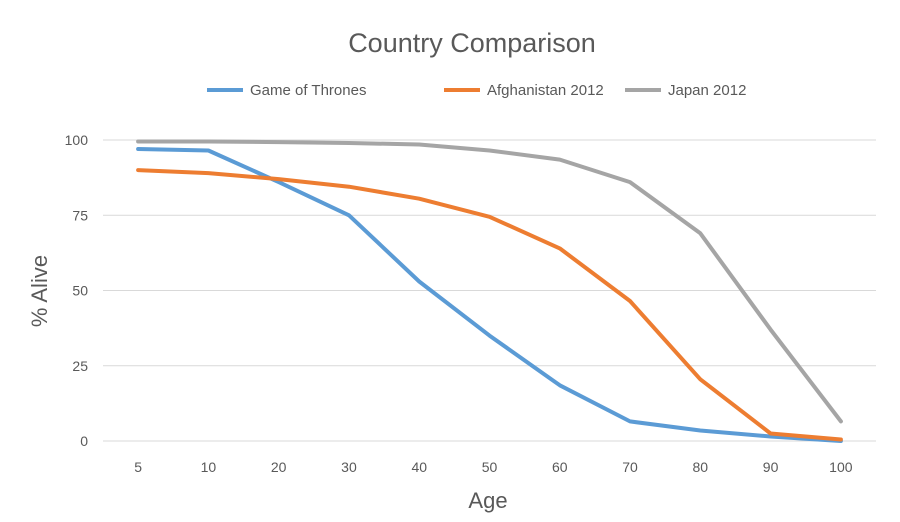 This screenshot has width=900, height=522. What do you see at coordinates (209, 467) in the screenshot?
I see `x-tick-label: 10` at bounding box center [209, 467].